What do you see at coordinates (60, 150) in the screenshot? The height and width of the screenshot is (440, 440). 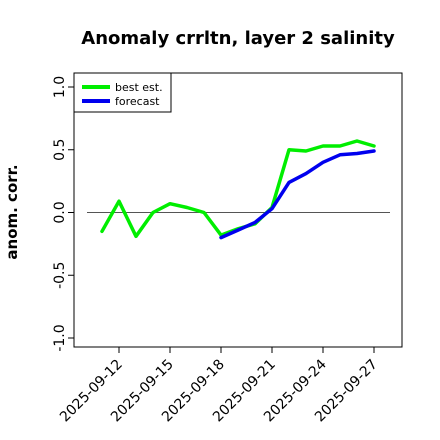 I see `y-tick-label: 0.5` at bounding box center [60, 150].